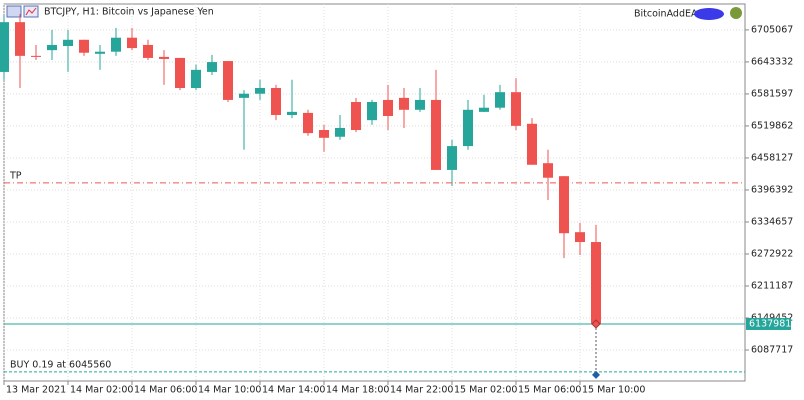  What do you see at coordinates (596, 324) in the screenshot?
I see `close-marker` at bounding box center [596, 324].